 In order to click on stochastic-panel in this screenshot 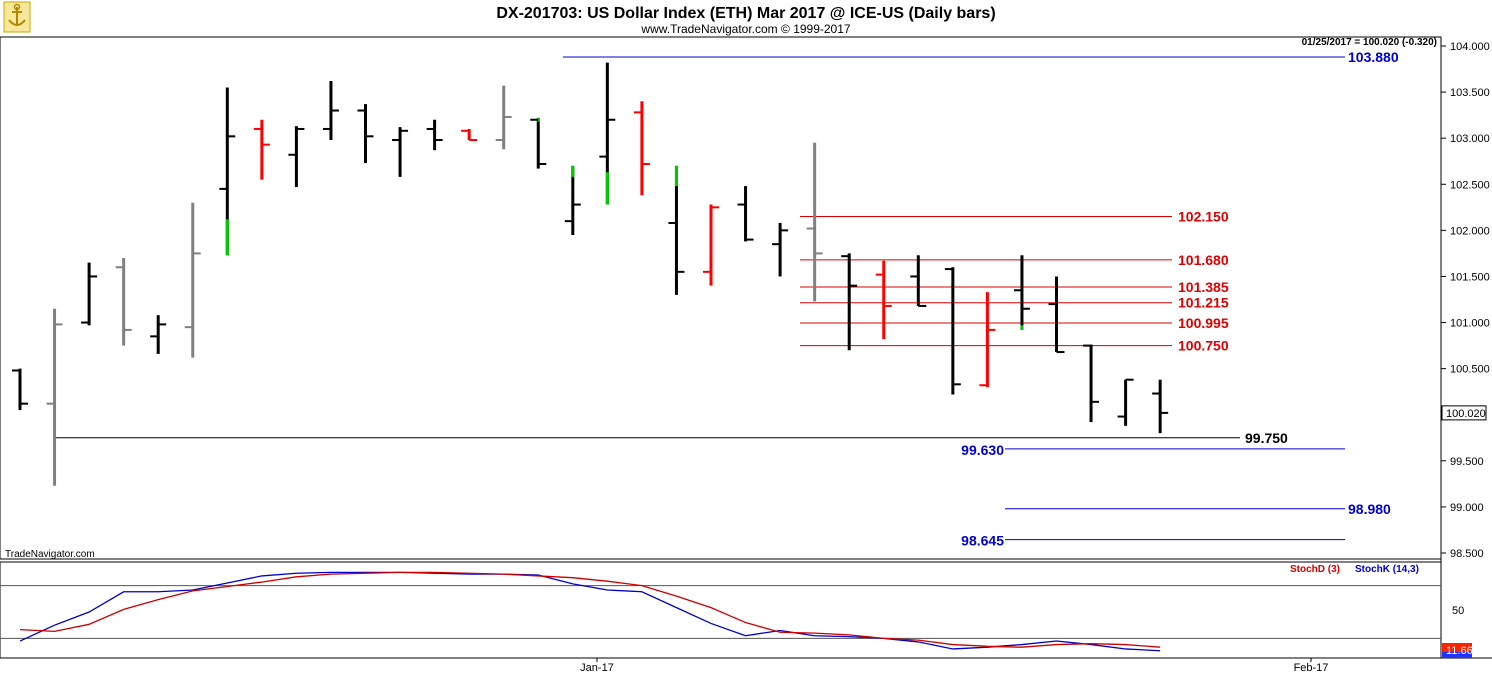, I will do `click(720, 611)`.